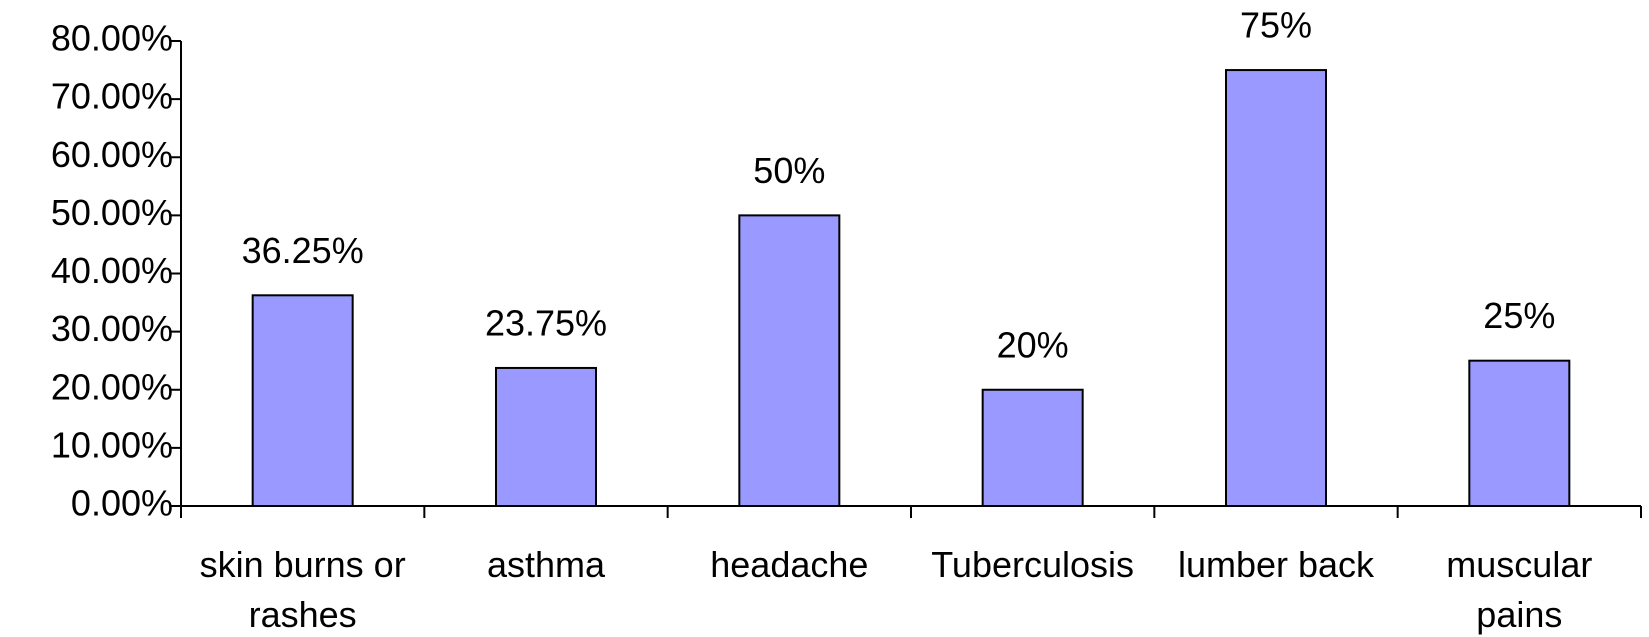  Describe the element at coordinates (1276, 25) in the screenshot. I see `data-label: 75%` at that location.